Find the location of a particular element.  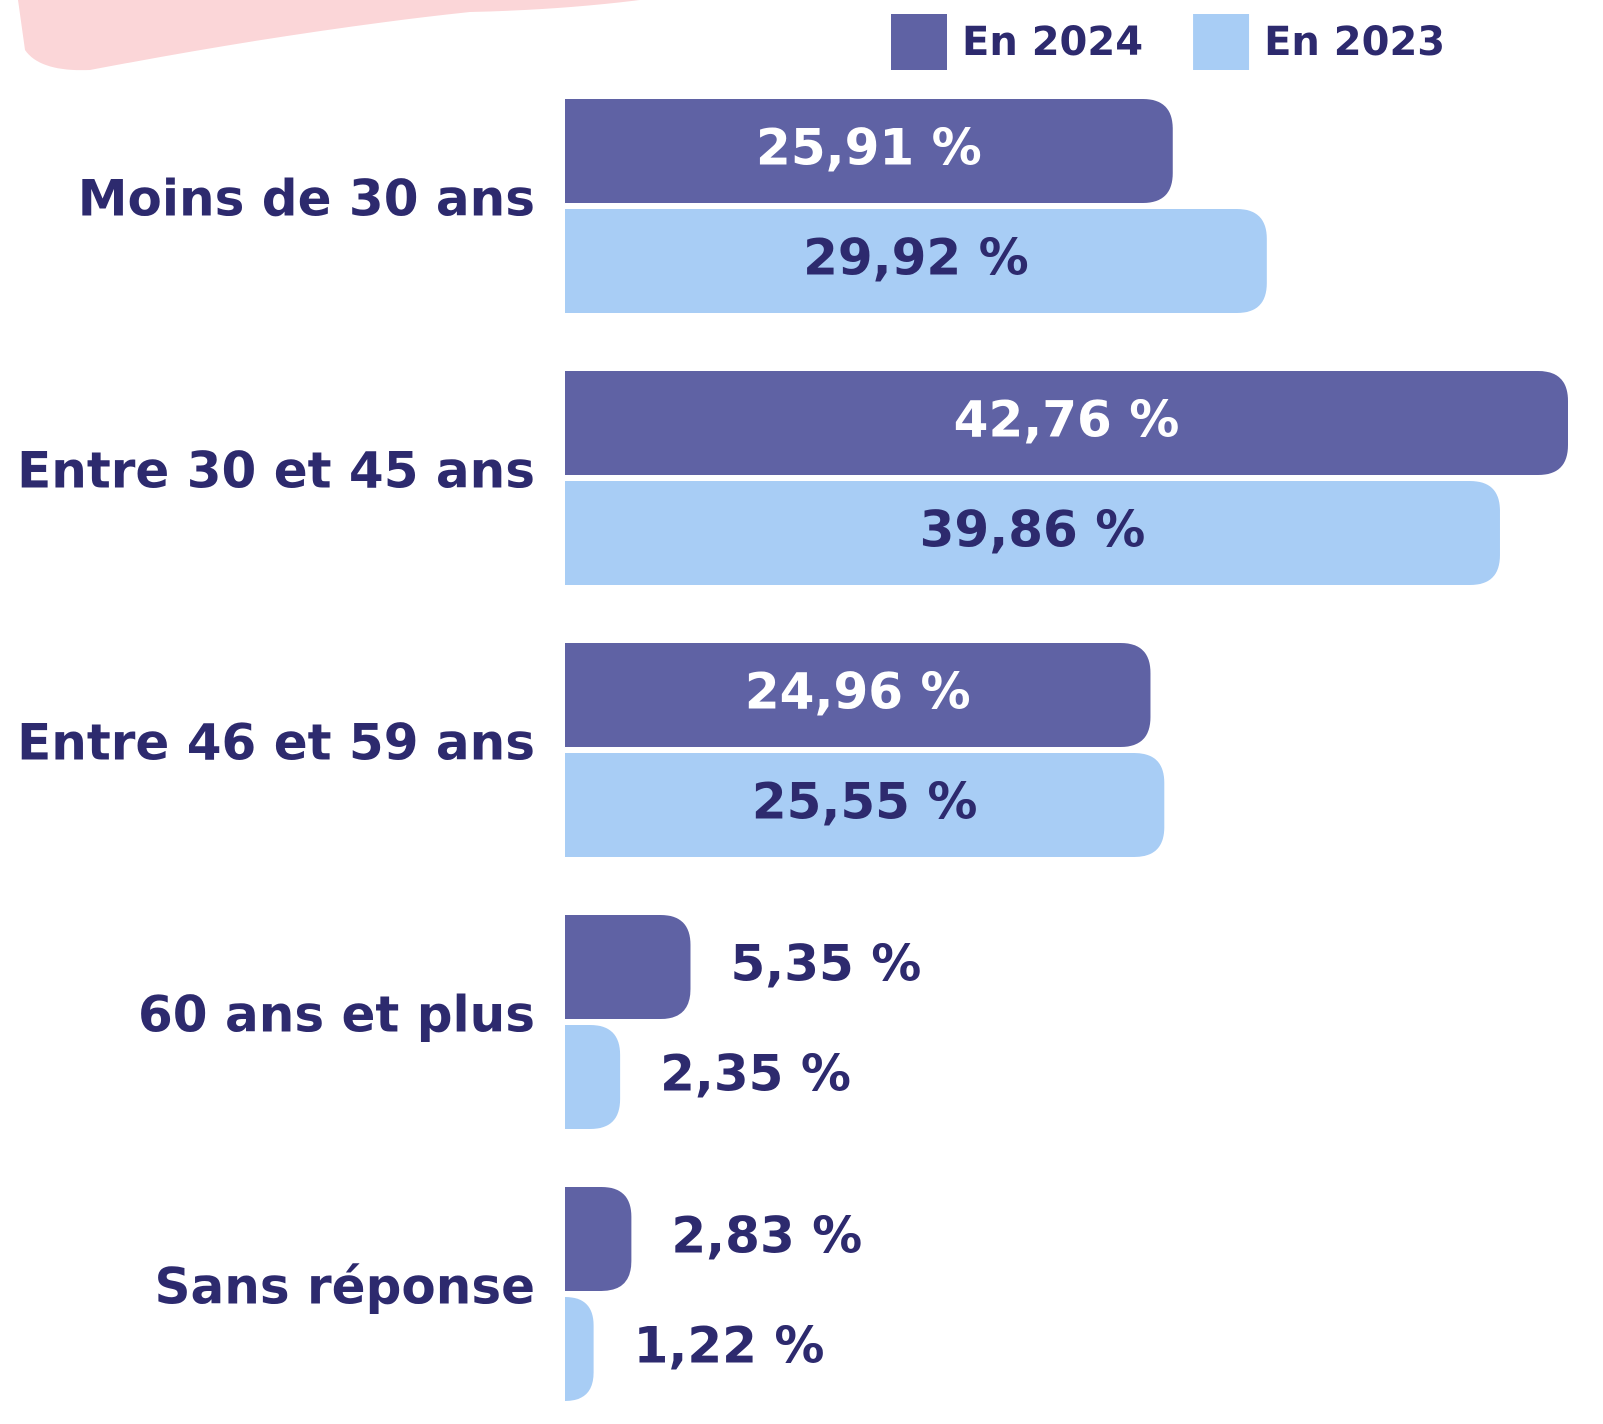

value-label: 39,86 % is located at coordinates (1033, 530).